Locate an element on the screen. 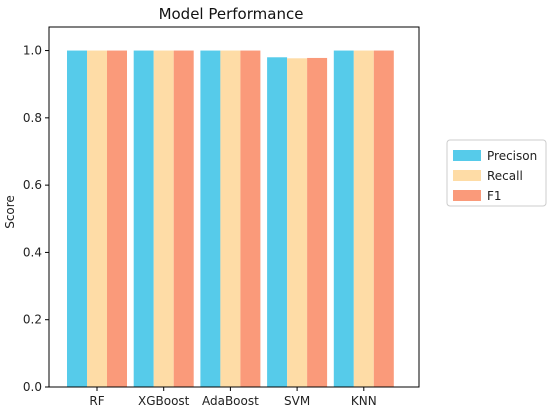 The height and width of the screenshot is (412, 550). y-tick-label: 0.2 is located at coordinates (32, 320).